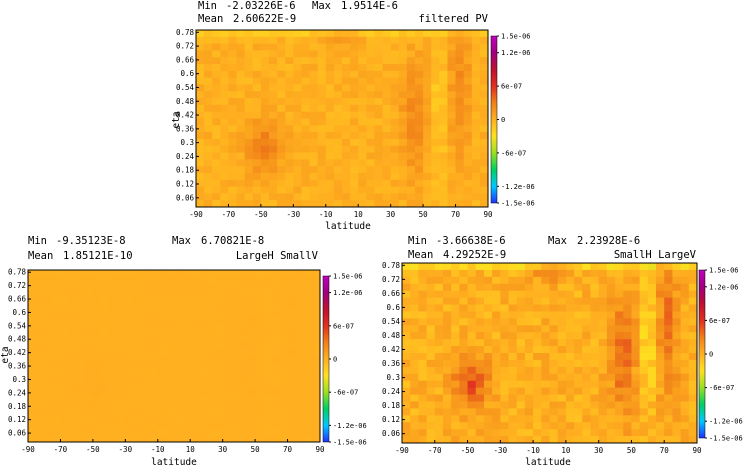 The image size is (748, 467). I want to click on colorbar-scale, so click(702, 354).